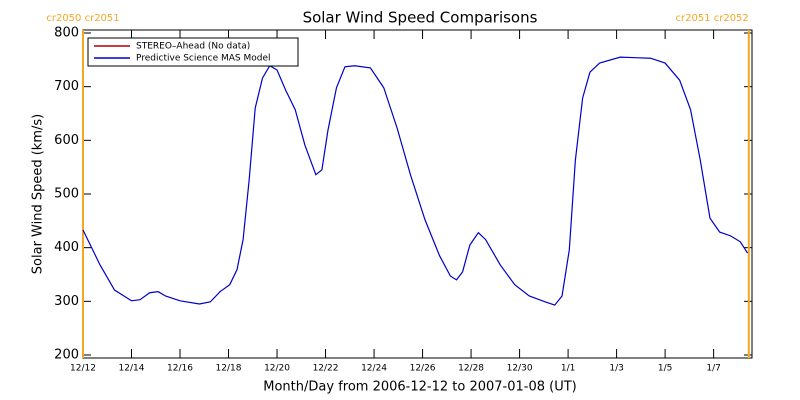  What do you see at coordinates (66, 194) in the screenshot?
I see `y-tick-label: 500` at bounding box center [66, 194].